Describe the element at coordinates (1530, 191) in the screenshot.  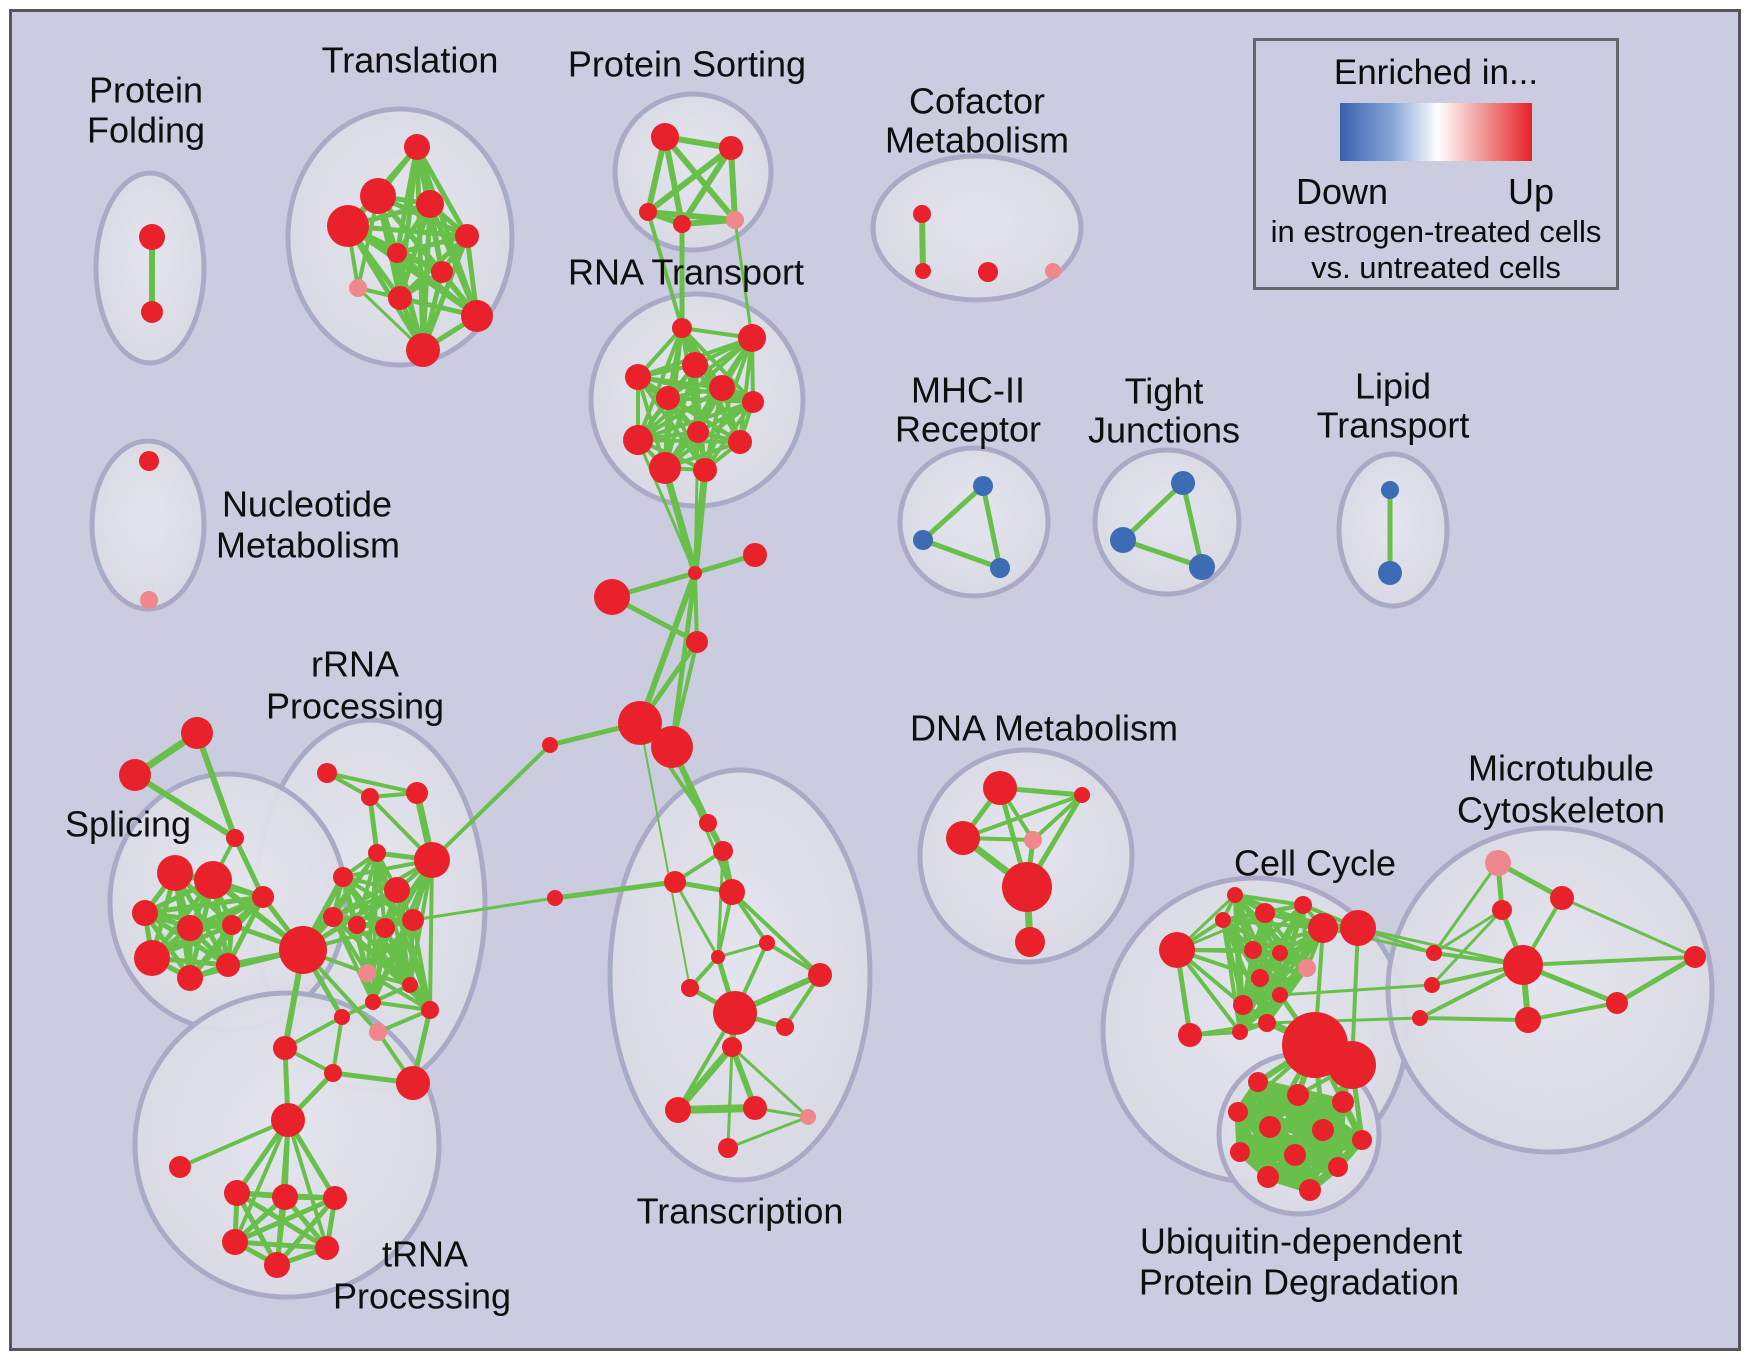
I see `legend-up-label: Up` at that location.